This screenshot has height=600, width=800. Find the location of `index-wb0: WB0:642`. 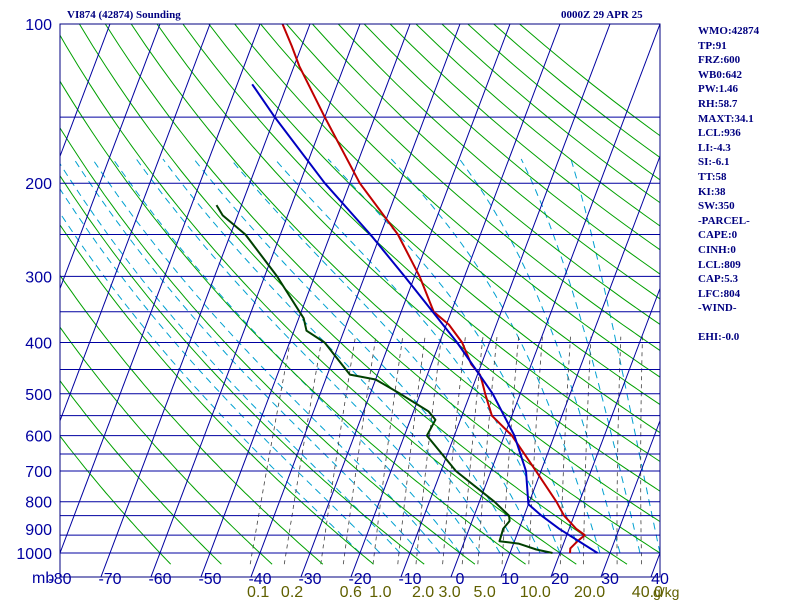

index-wb0: WB0:642 is located at coordinates (720, 74).